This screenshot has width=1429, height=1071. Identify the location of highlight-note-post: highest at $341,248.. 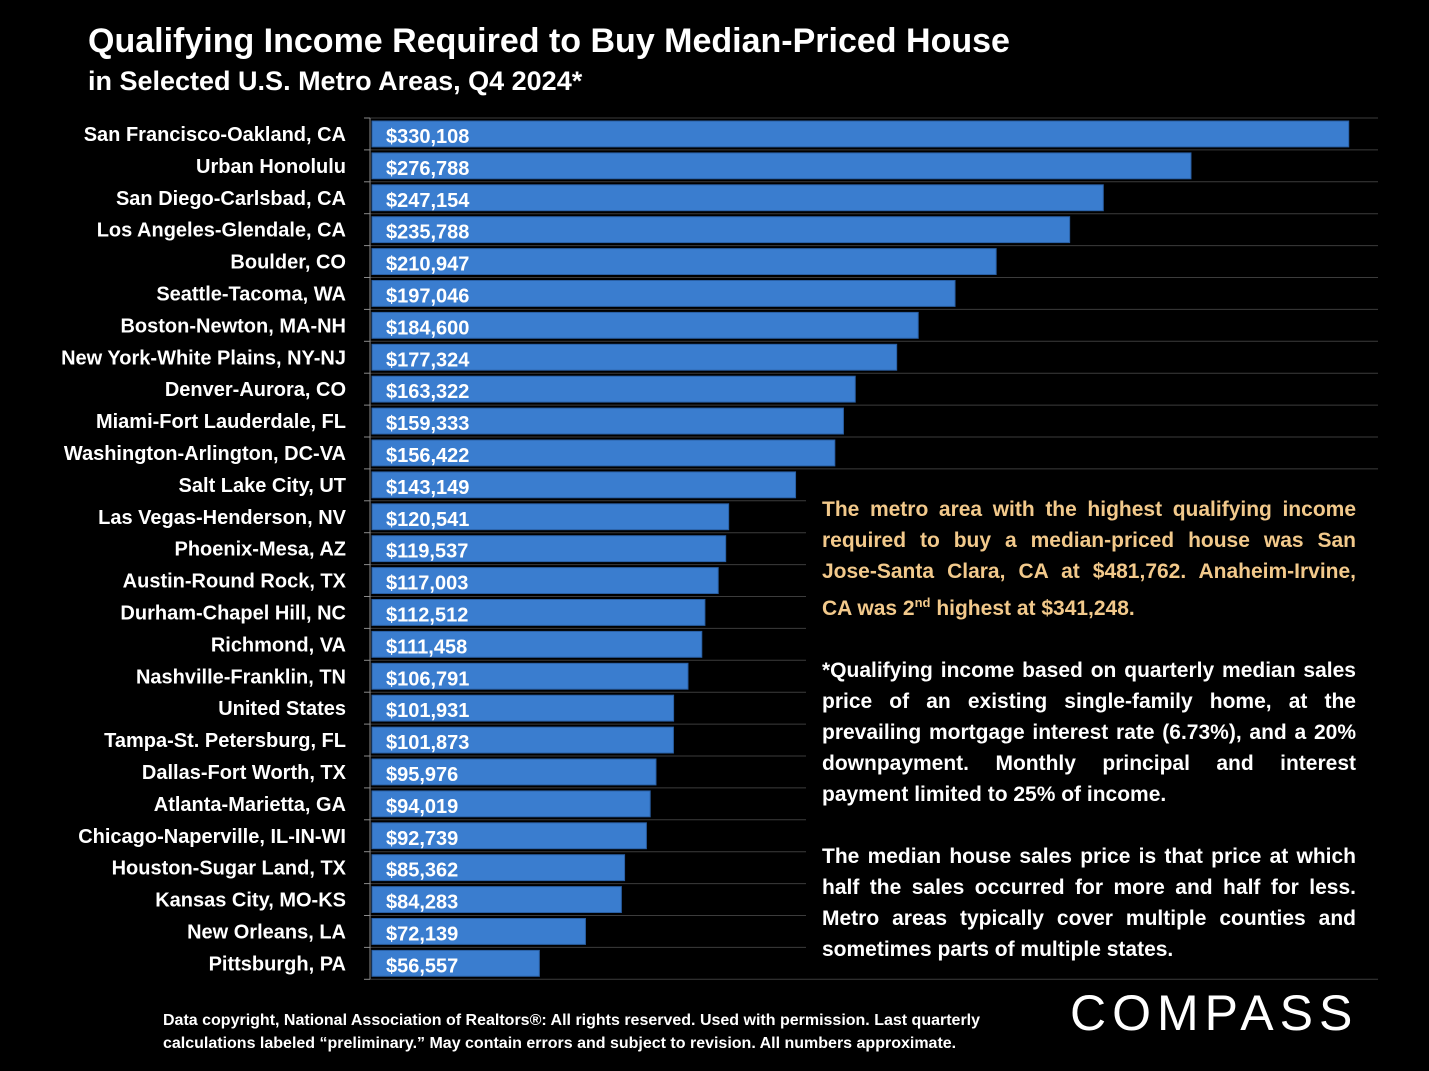
(1032, 608).